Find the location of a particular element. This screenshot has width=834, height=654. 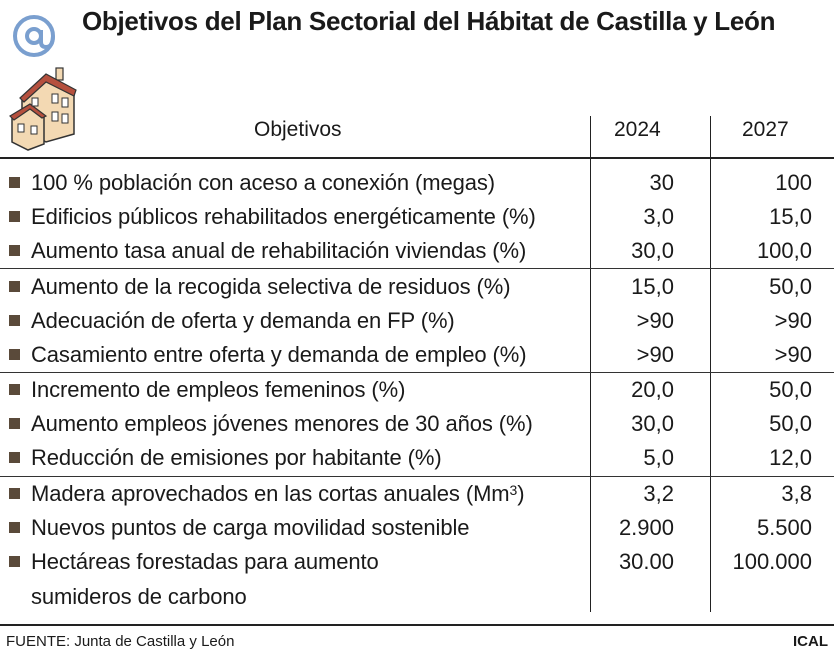

row-label: Reducción de emisiones por habitante (%) is located at coordinates (236, 457).